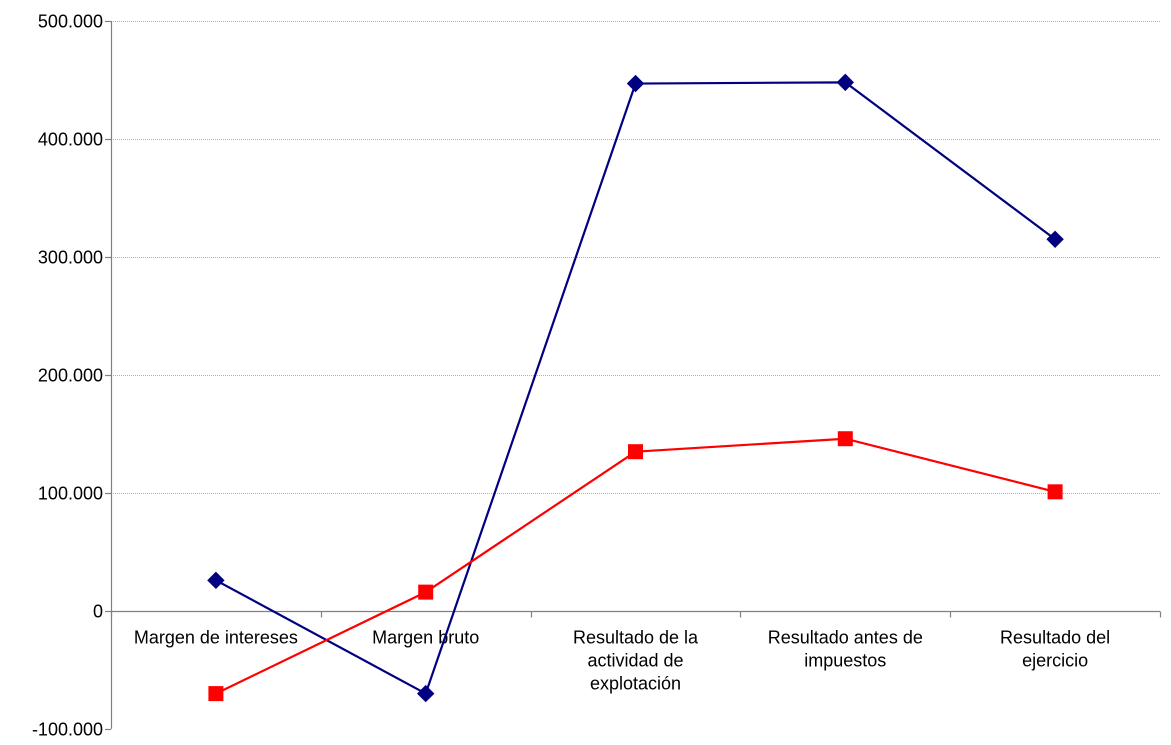  I want to click on y-tick-label: -100.000, so click(67, 730).